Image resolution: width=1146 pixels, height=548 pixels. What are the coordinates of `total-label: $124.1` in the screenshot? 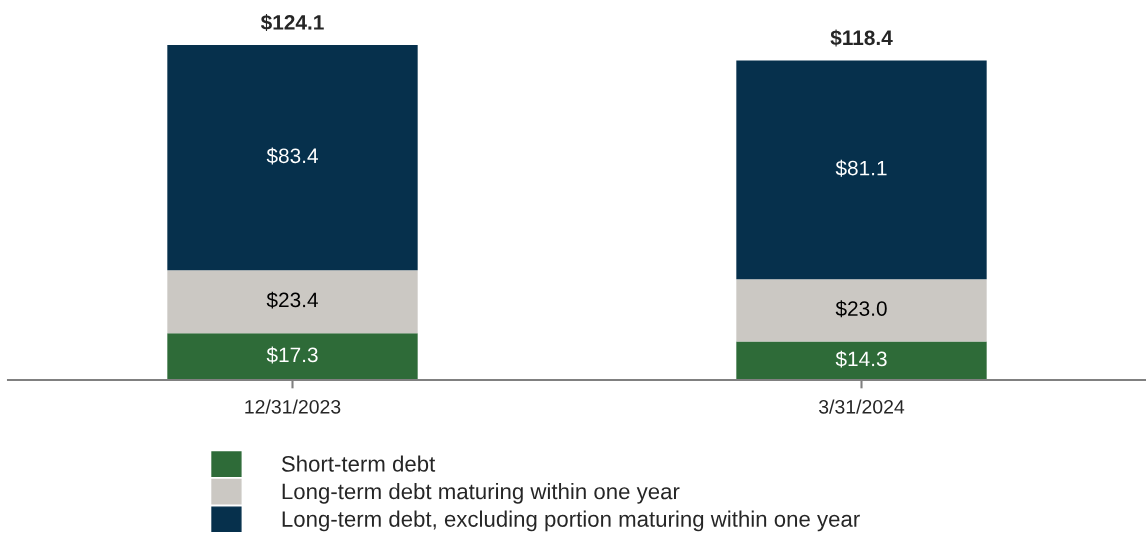 It's located at (292, 23).